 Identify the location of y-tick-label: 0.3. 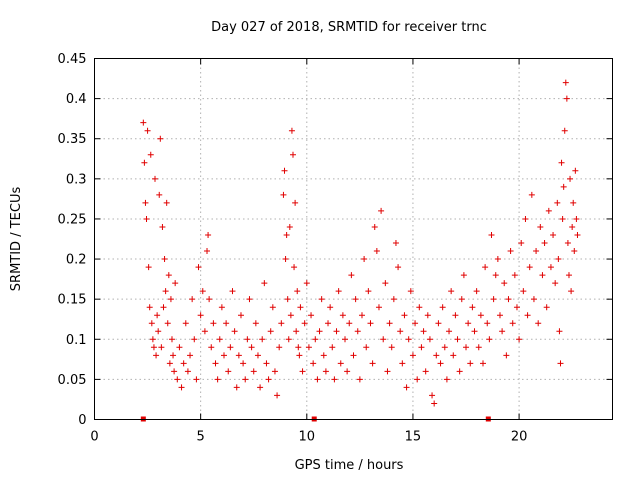
(76, 179).